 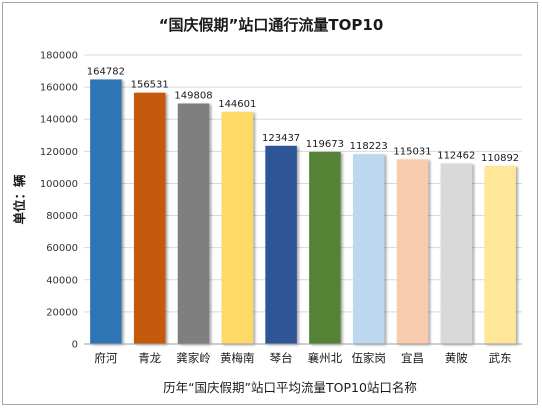 What do you see at coordinates (193, 358) in the screenshot?
I see `x-category-label: 龚家岭` at bounding box center [193, 358].